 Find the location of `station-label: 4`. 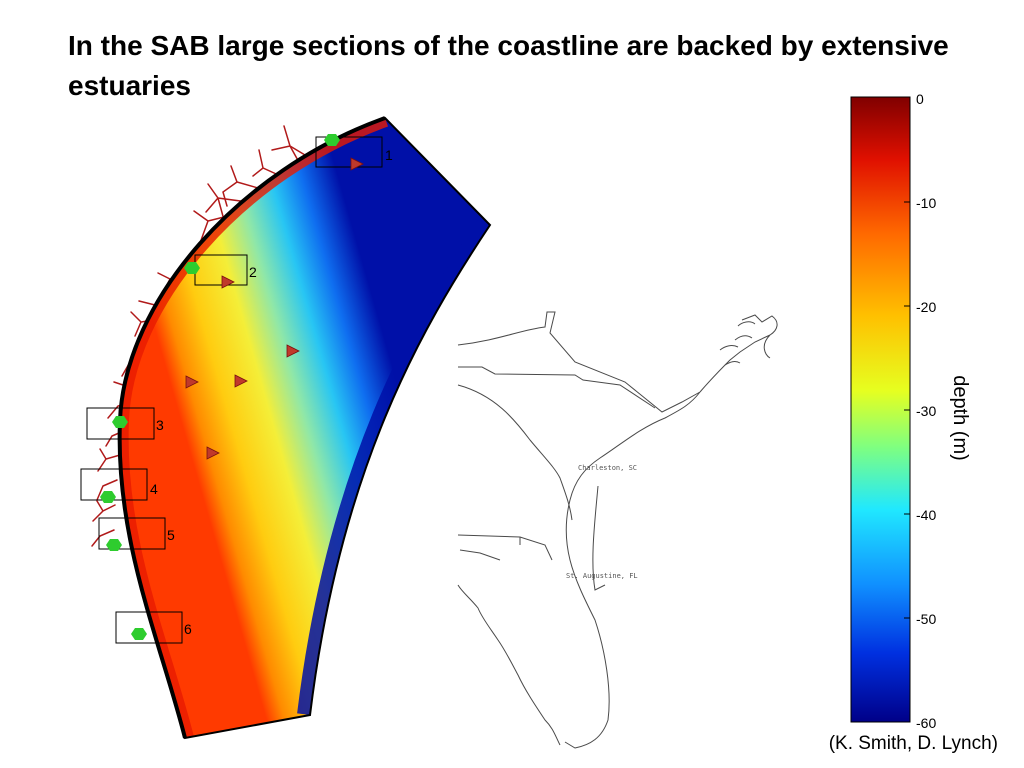

station-label: 4 is located at coordinates (154, 489).